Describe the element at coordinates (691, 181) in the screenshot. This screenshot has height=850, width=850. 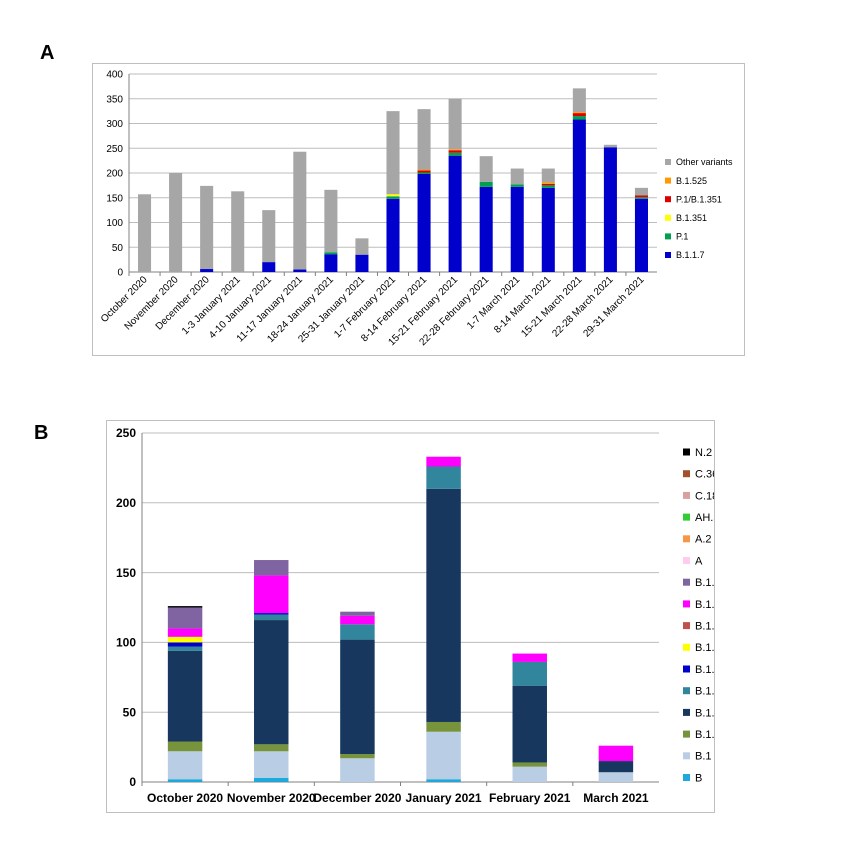
I see `legend-label-b-1-525: B.1.525` at that location.